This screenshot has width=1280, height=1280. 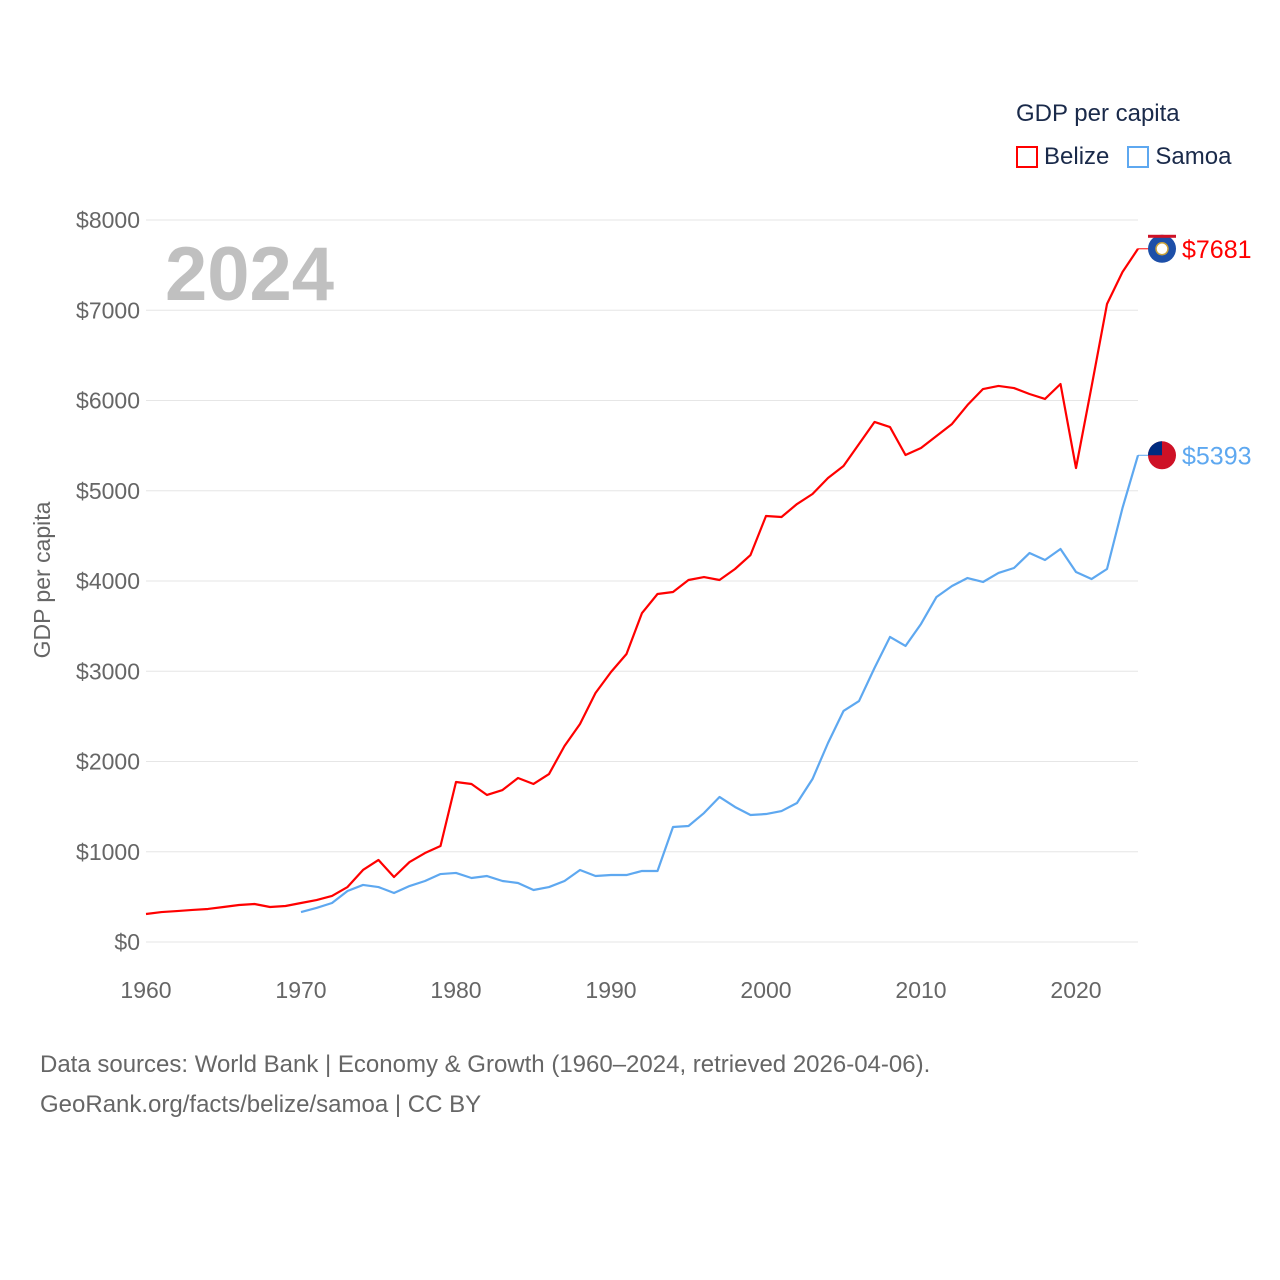 I want to click on y-tick-label: $5000, so click(x=108, y=491).